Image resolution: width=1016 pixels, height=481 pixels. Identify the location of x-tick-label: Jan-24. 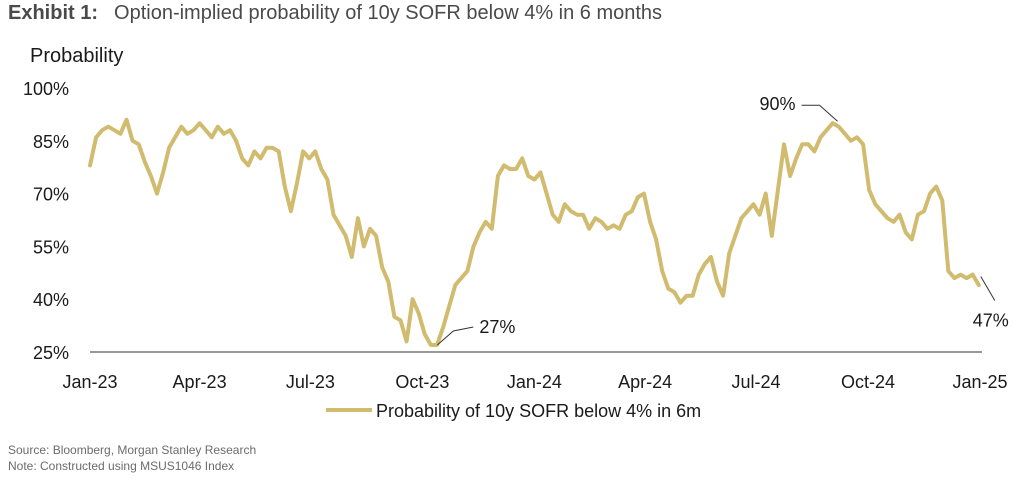
(534, 382).